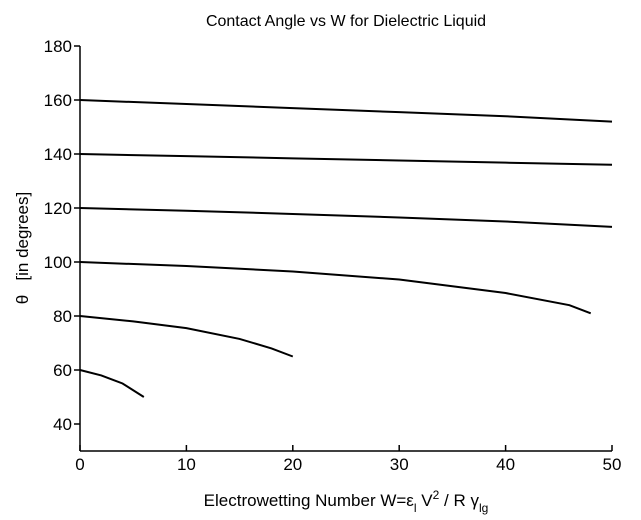 The width and height of the screenshot is (641, 520). Describe the element at coordinates (483, 508) in the screenshot. I see `x-axis-label-part: lg` at that location.